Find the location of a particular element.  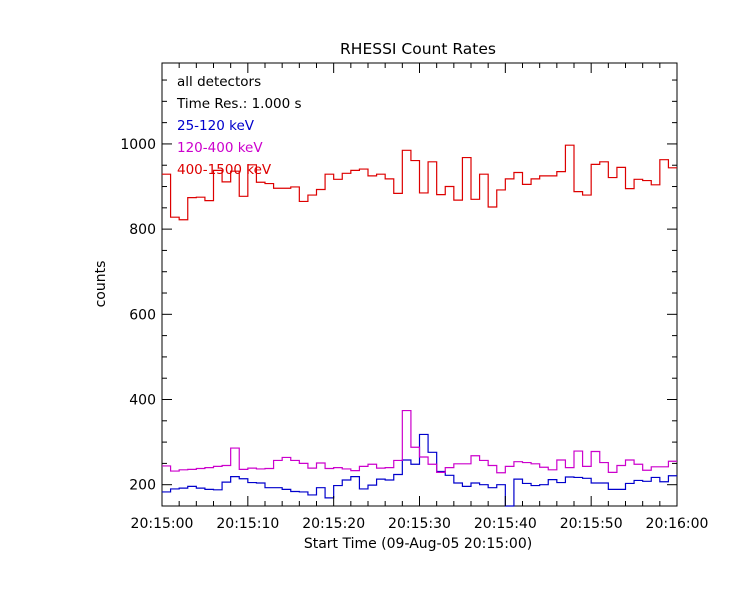

x-tick-label: 20:15:40 is located at coordinates (505, 524).